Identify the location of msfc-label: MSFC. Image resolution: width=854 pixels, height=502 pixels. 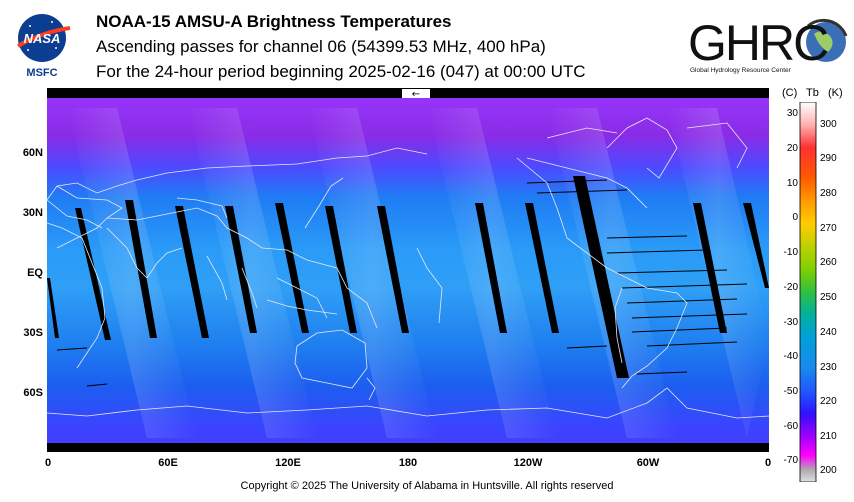
(41, 73).